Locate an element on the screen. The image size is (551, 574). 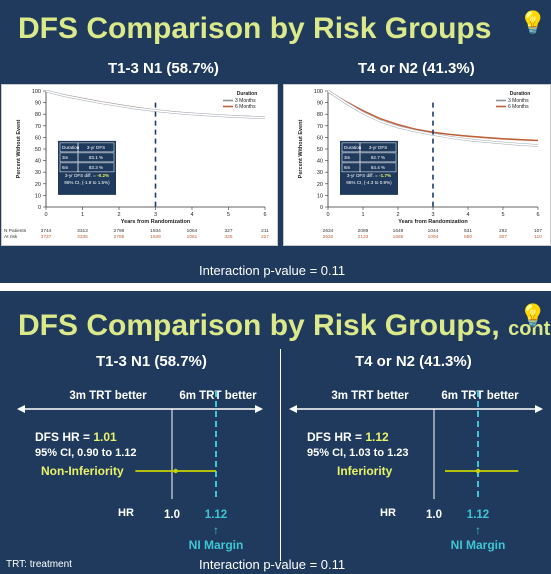
hr-text: DFS HR = 1.12 is located at coordinates (348, 437).